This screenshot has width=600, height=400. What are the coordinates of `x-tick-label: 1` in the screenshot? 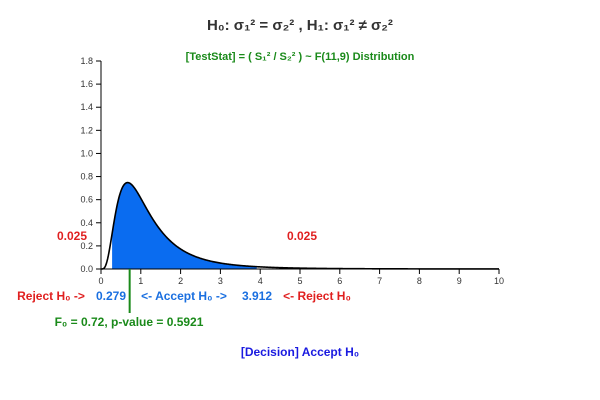 It's located at (140, 281).